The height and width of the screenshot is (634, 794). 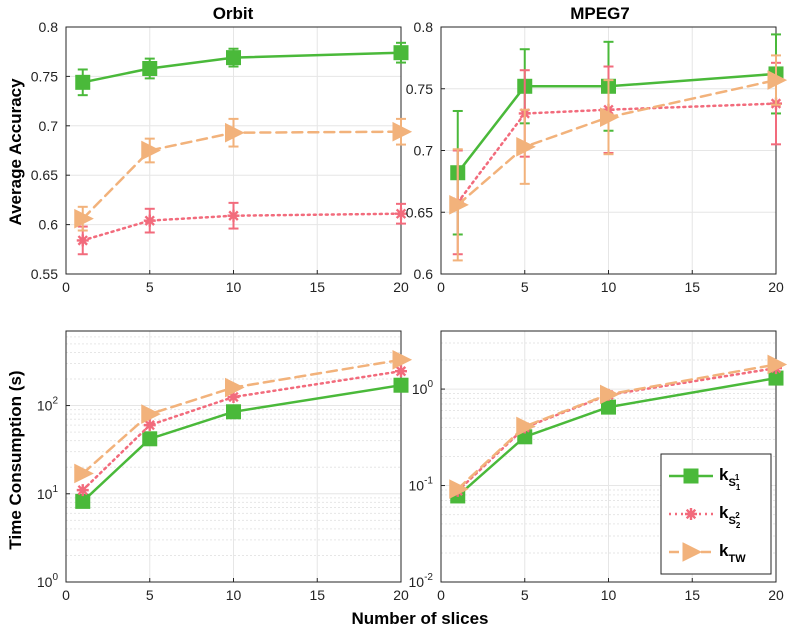 I want to click on y-tick-label: 10¹, so click(x=48, y=493).